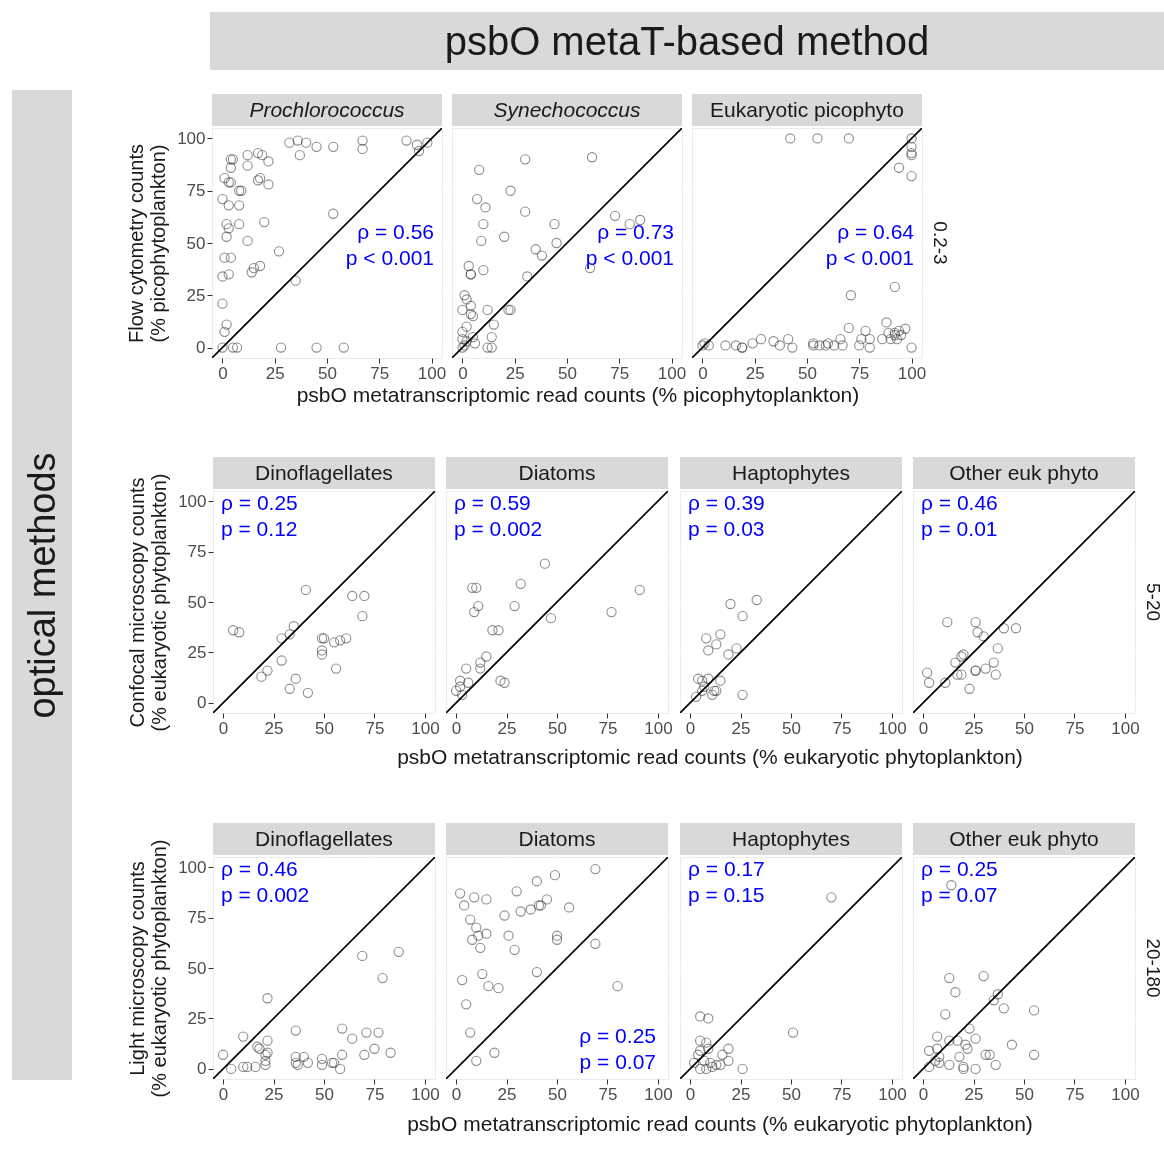 The width and height of the screenshot is (1164, 1149). I want to click on annotation: p = 0.12, so click(259, 528).